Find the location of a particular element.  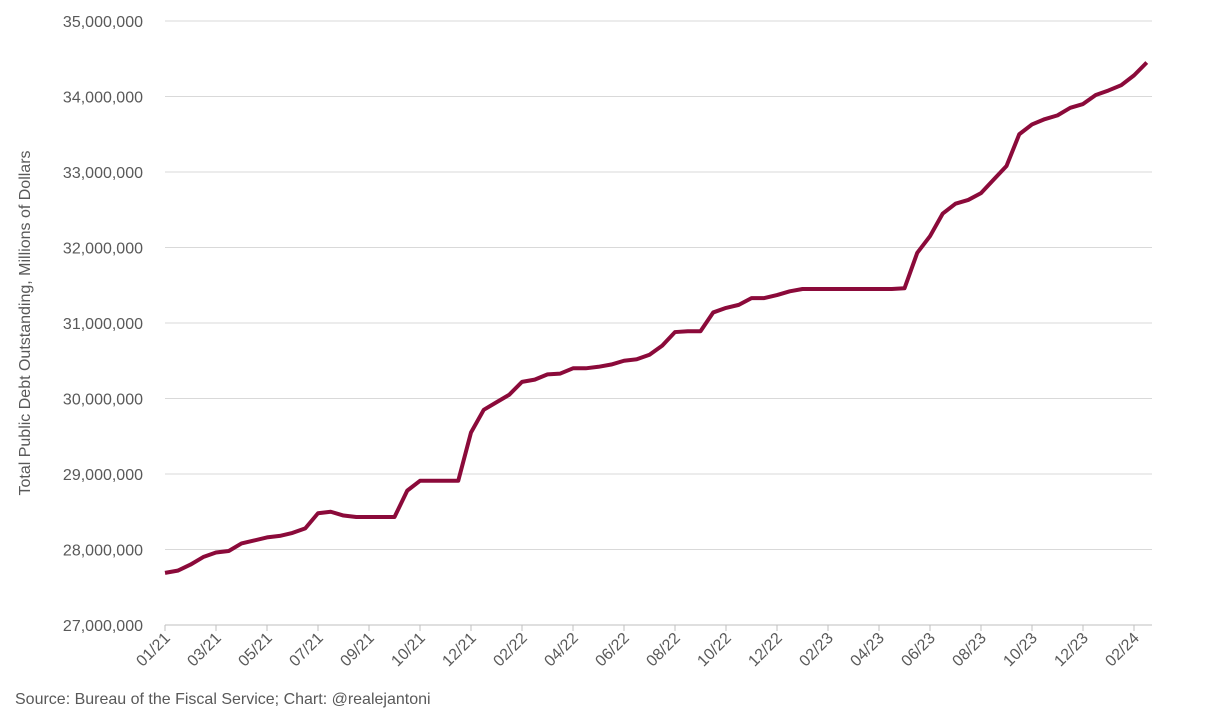

x-tick-label: 02/22 is located at coordinates (510, 650).